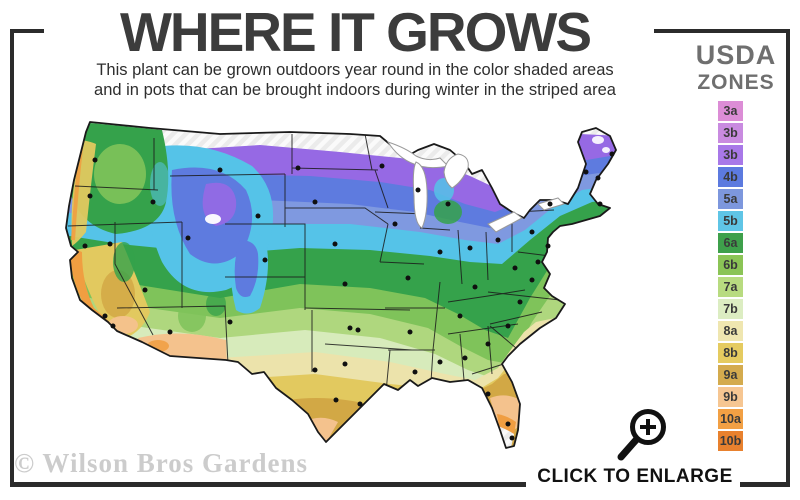 The width and height of the screenshot is (800, 500). Describe the element at coordinates (730, 309) in the screenshot. I see `zone-swatch-7b-9: 7b` at that location.